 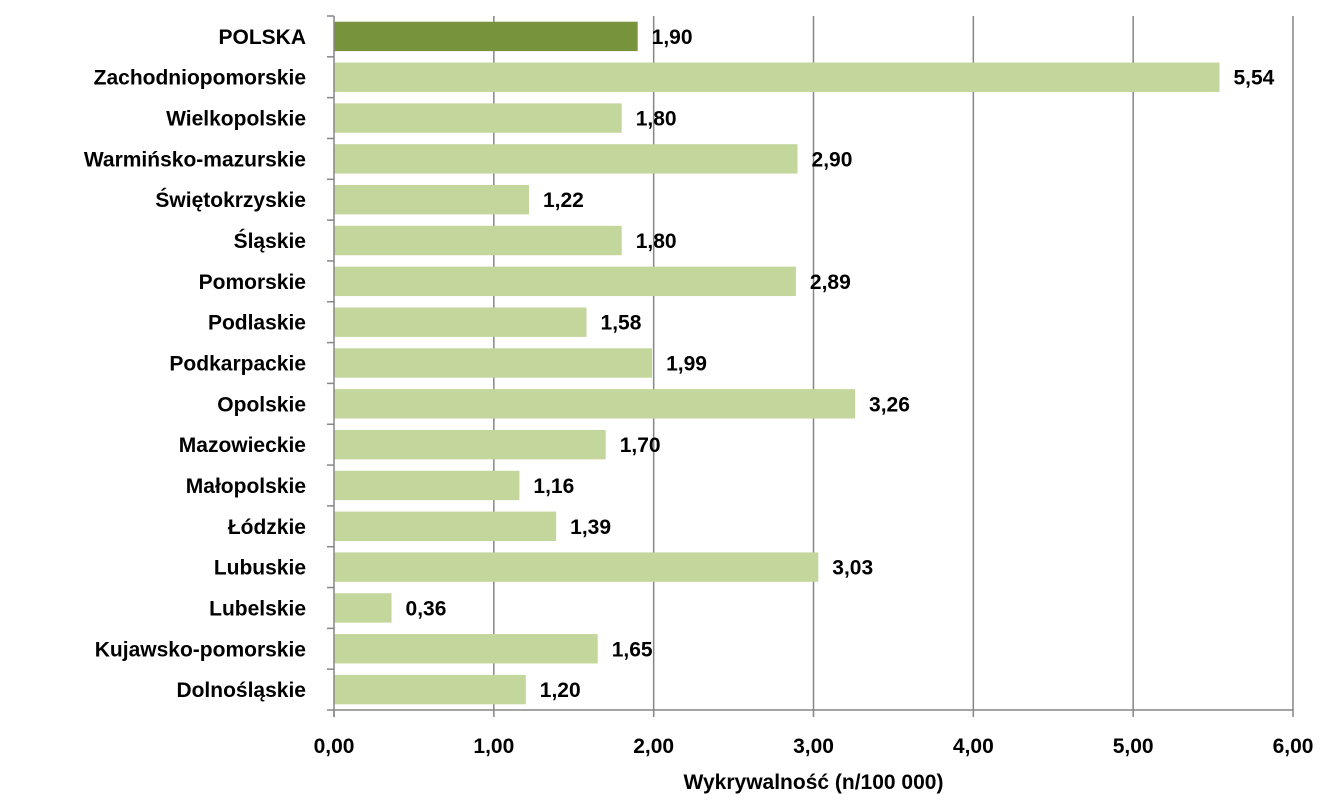 What do you see at coordinates (262, 37) in the screenshot?
I see `category-label: POLSKA` at bounding box center [262, 37].